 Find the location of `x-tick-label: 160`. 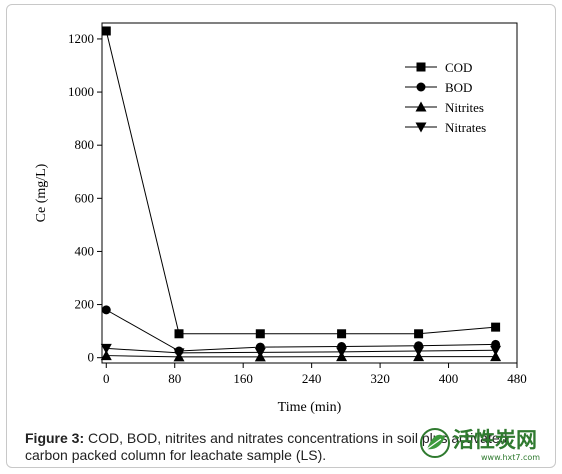

x-tick-label: 160 is located at coordinates (243, 378).